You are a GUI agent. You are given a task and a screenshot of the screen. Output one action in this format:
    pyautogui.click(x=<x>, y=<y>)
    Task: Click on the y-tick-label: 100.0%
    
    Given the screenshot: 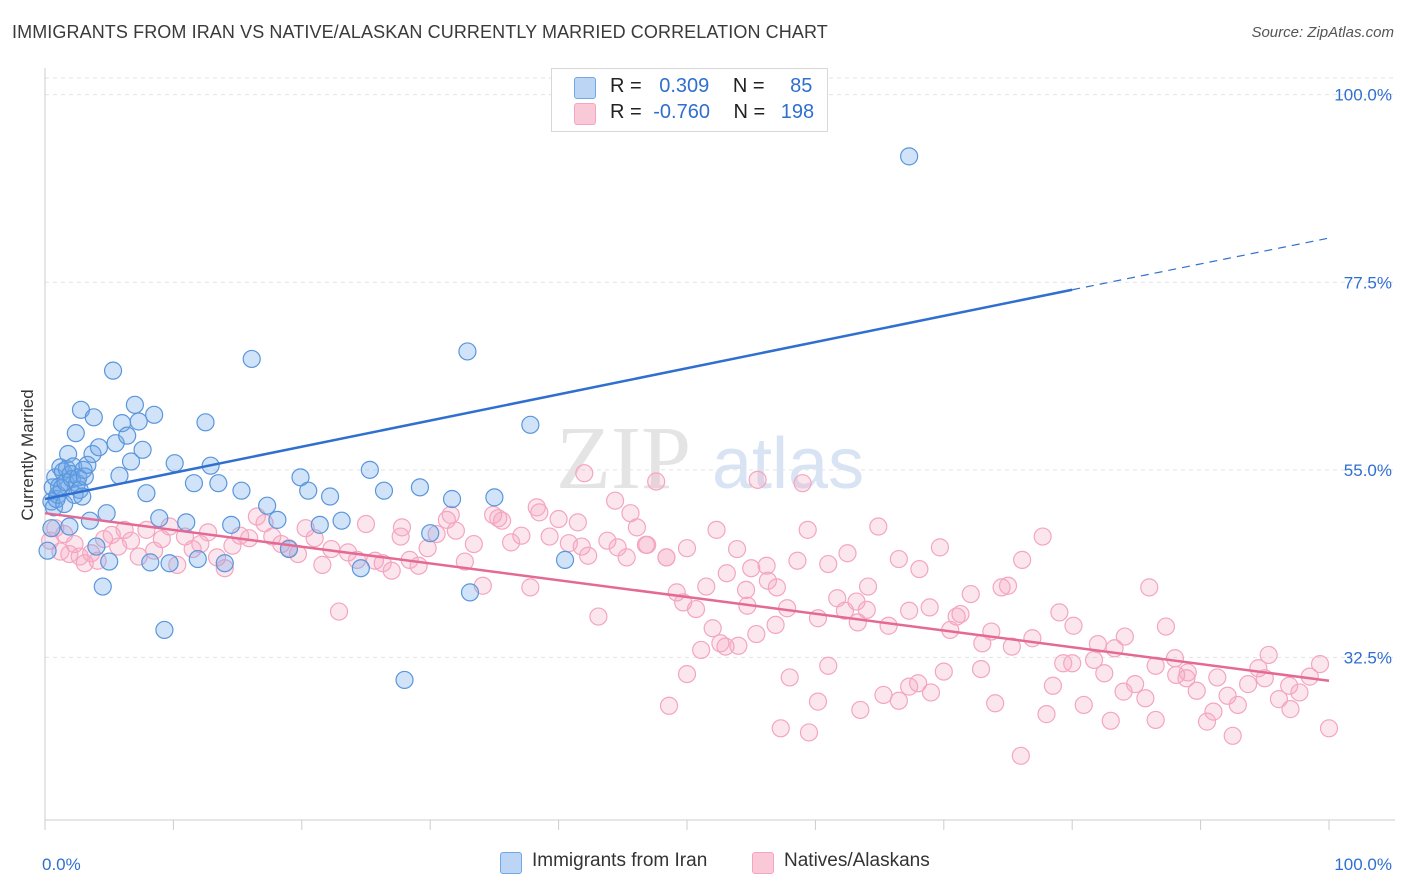 What is the action you would take?
    pyautogui.click(x=1363, y=95)
    